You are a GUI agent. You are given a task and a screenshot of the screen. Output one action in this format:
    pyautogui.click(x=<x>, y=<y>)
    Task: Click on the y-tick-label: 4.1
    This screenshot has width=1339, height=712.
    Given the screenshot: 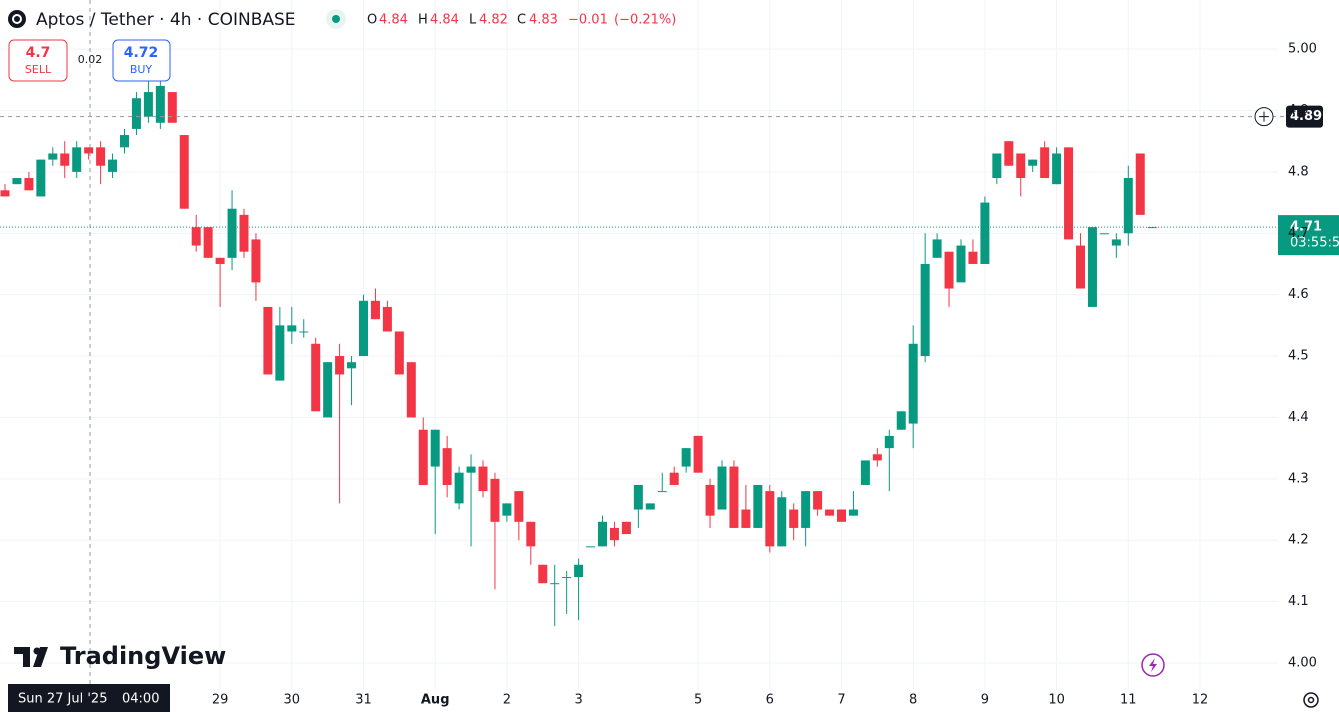 What is the action you would take?
    pyautogui.click(x=1298, y=601)
    